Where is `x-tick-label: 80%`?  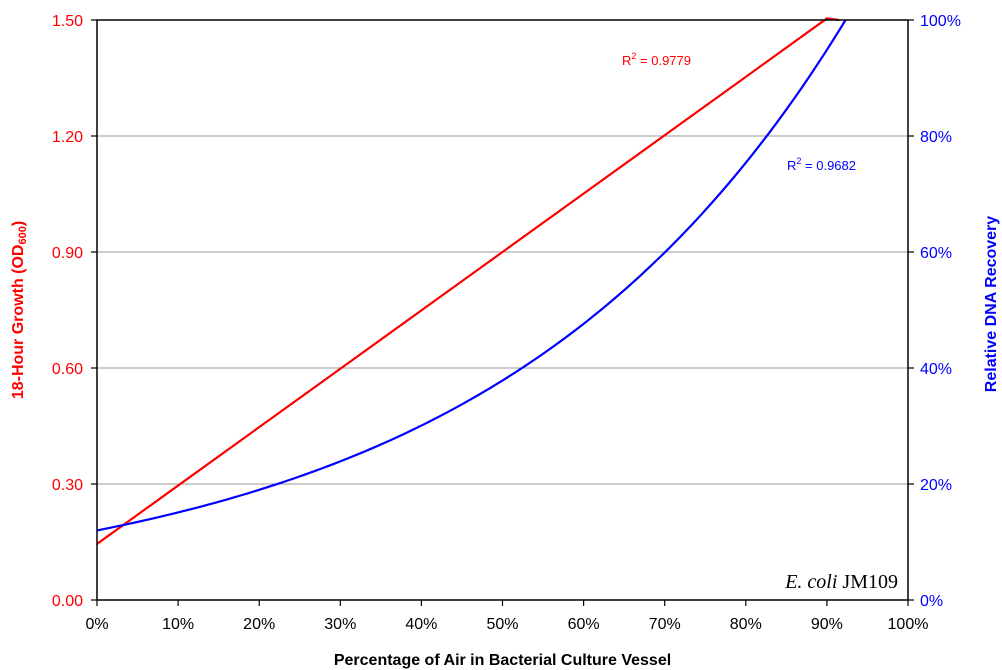 x-tick-label: 80% is located at coordinates (746, 624).